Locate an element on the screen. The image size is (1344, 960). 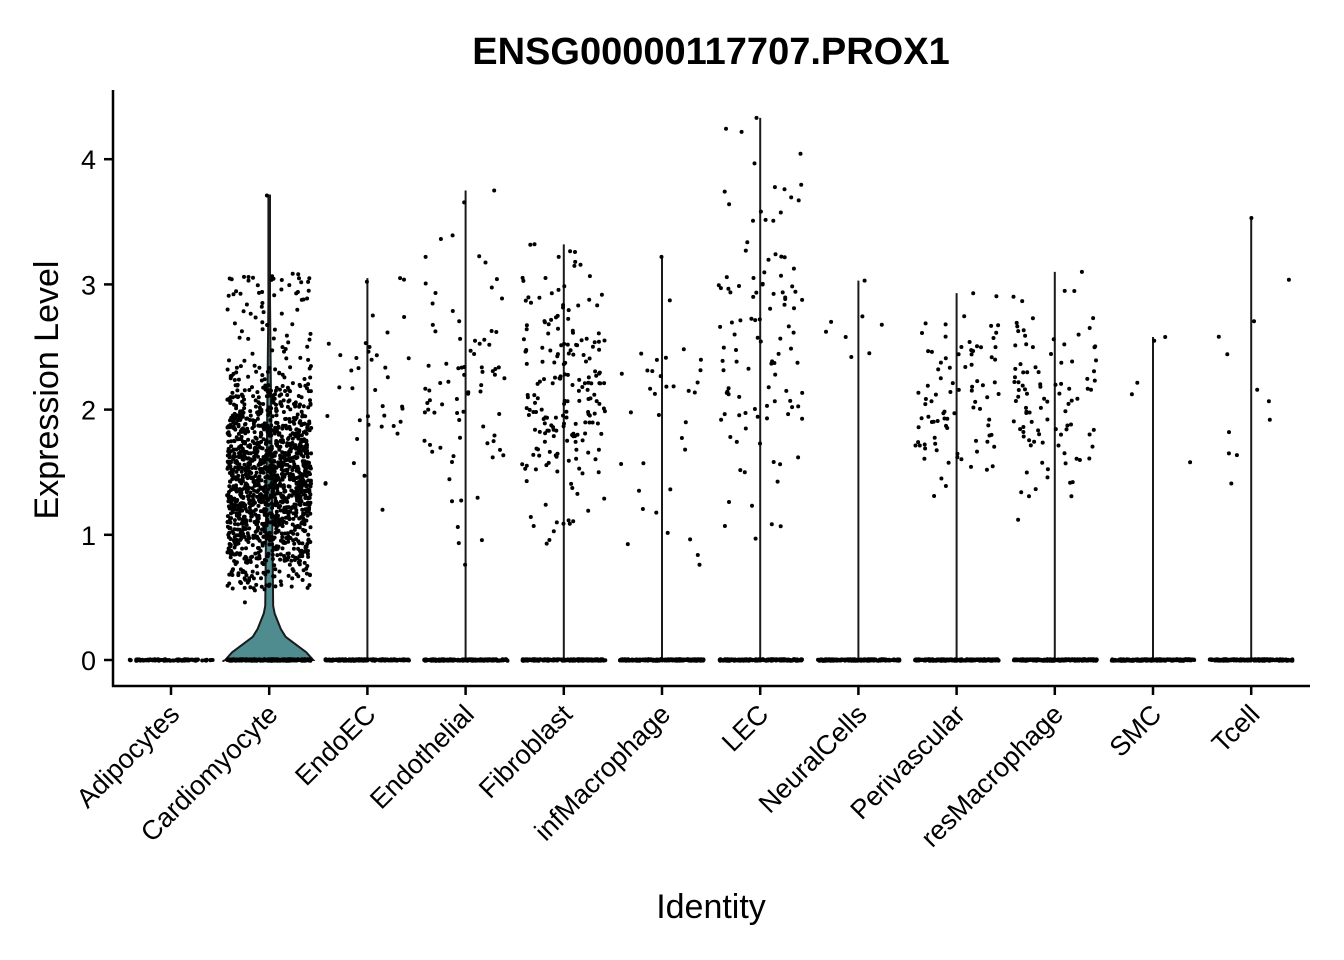
y-tick-label: 3 is located at coordinates (88, 285).